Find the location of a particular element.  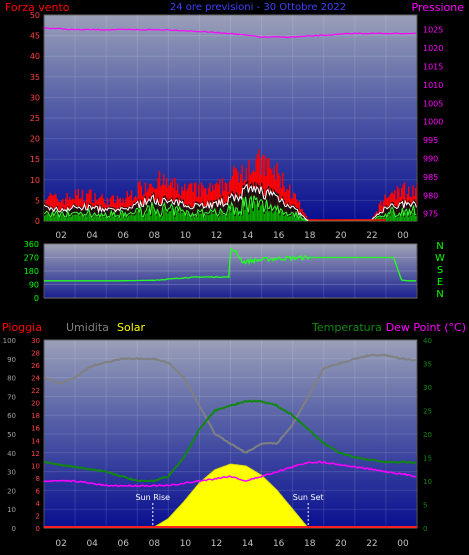

y-tick-label: 20 is located at coordinates (11, 491).